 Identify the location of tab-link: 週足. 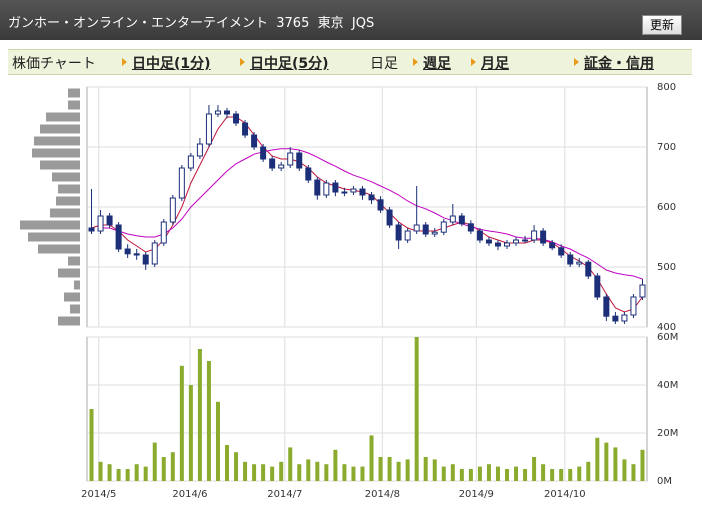
(437, 64).